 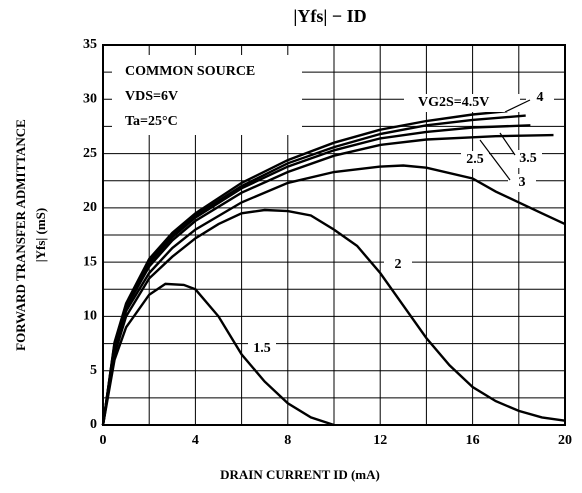 I want to click on series-label: 3, so click(x=522, y=182).